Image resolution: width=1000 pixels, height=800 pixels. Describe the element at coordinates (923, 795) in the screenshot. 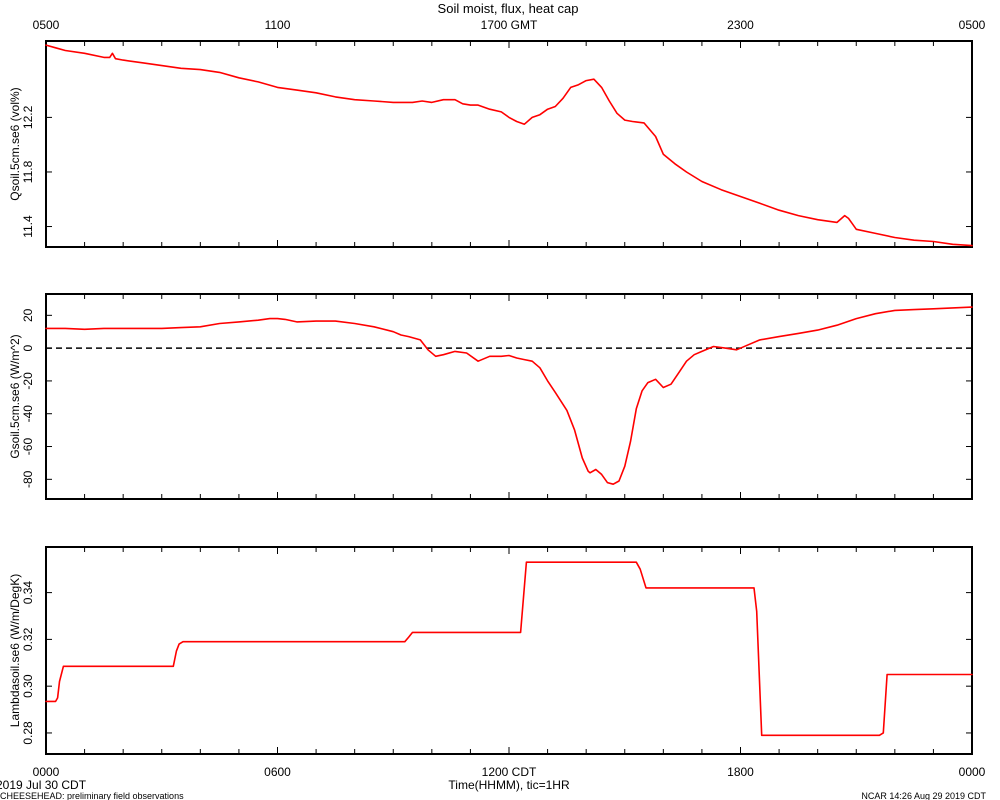

I see `footer-right-note: NCAR 14:26 Aug 29 2019 CDT` at that location.